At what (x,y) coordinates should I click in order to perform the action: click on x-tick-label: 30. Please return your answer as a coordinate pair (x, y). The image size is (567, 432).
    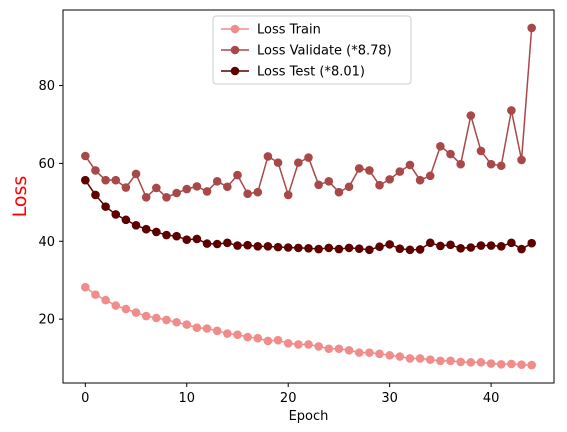
    Looking at the image, I should click on (389, 398).